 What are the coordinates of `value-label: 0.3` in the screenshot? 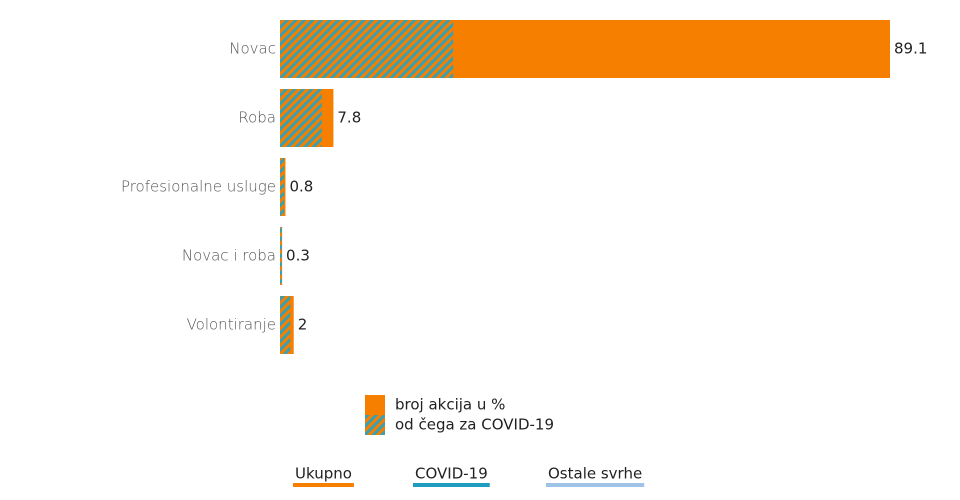 It's located at (298, 256).